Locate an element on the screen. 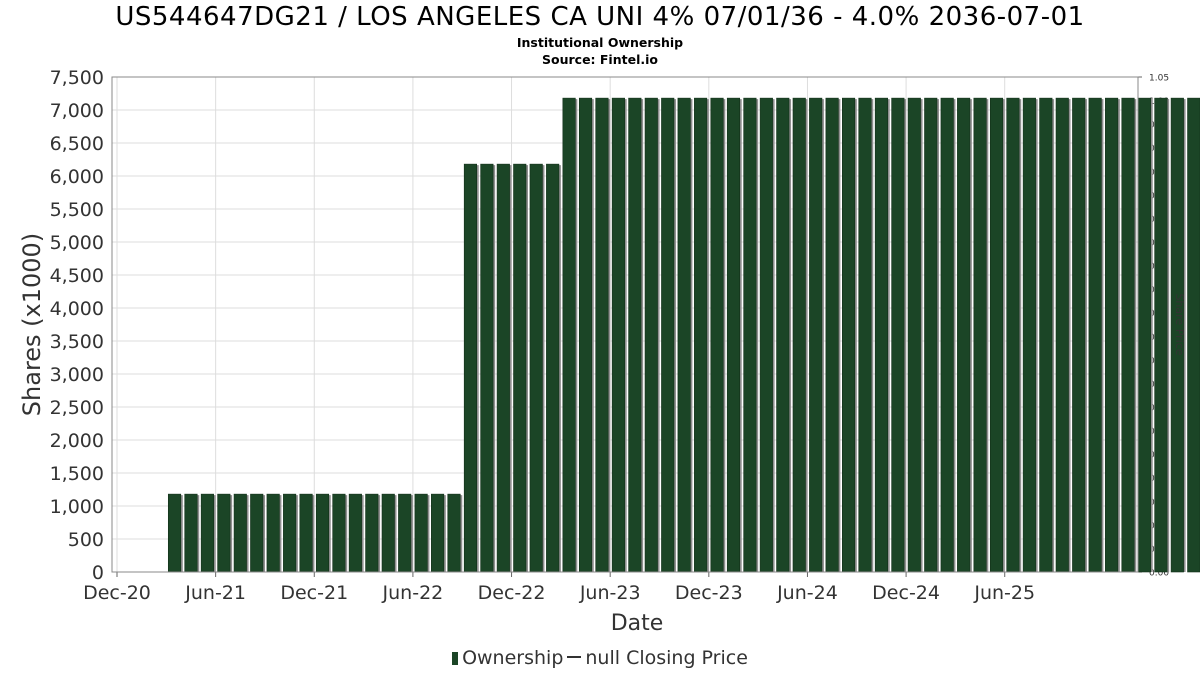 This screenshot has height=675, width=1200. y2-tick-label: 0.00 is located at coordinates (1159, 574).